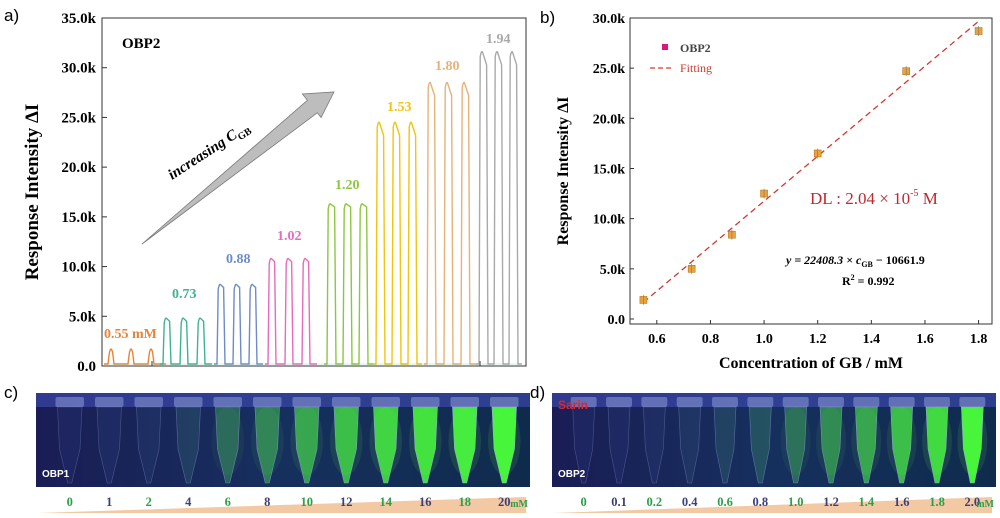  I want to click on series-label: 0.88, so click(238, 259).